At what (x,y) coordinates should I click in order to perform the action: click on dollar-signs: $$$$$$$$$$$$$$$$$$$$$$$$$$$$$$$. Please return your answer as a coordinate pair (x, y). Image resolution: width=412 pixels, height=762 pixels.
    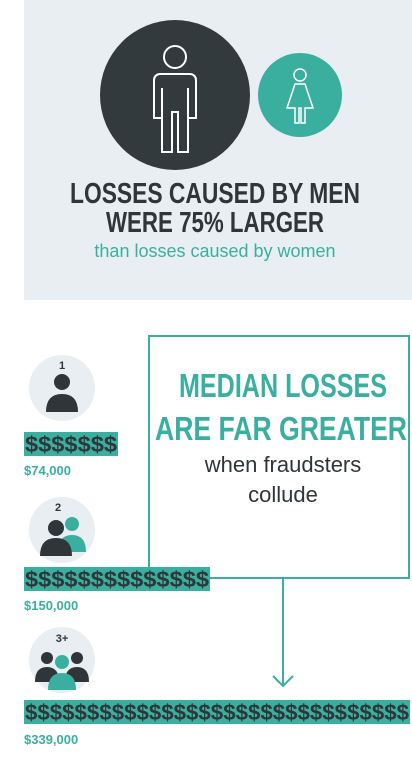
    Looking at the image, I should click on (217, 712).